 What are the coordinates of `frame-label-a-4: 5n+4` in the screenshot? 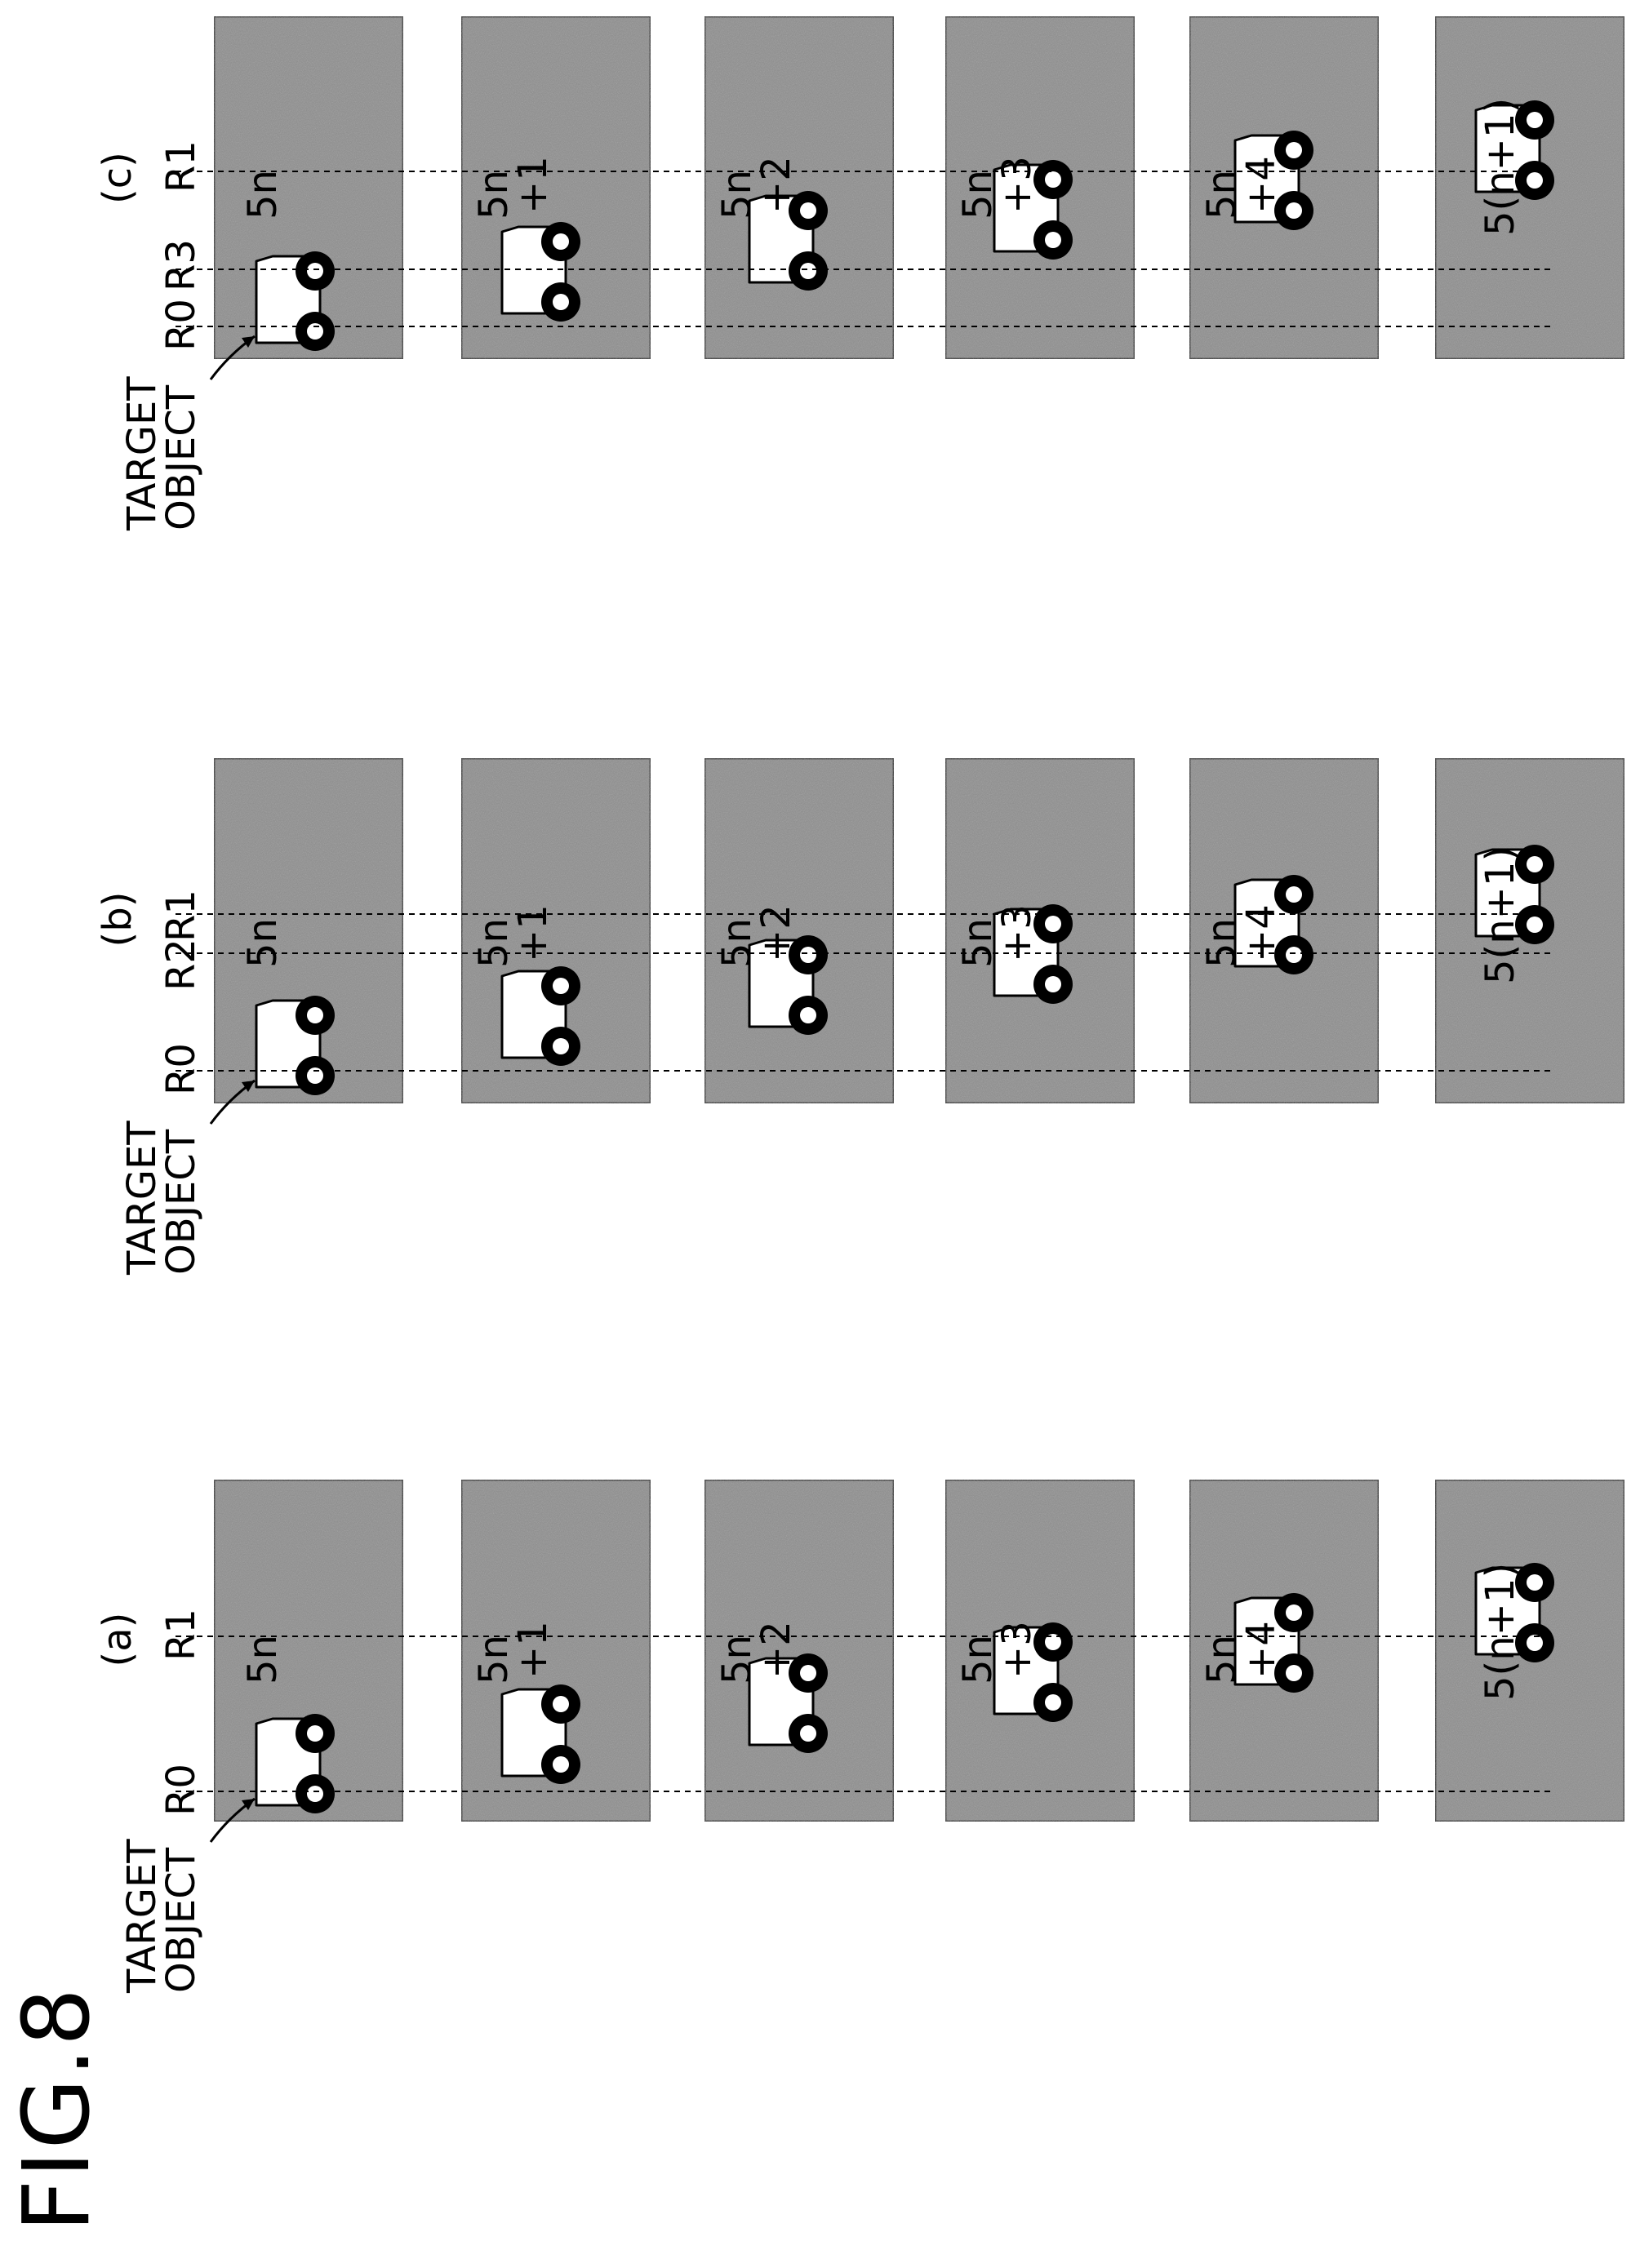 It's located at (1241, 1652).